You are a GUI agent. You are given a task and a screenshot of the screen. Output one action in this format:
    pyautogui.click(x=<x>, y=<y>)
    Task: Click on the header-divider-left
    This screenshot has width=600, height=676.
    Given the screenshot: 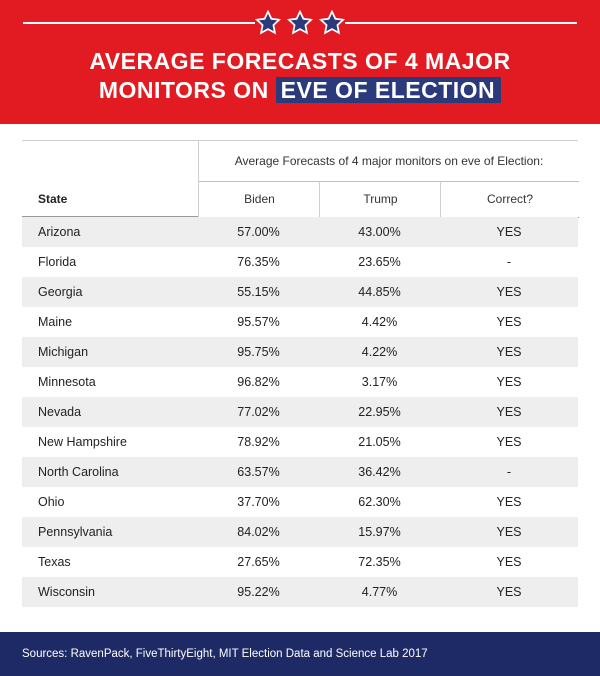 What is the action you would take?
    pyautogui.click(x=139, y=23)
    